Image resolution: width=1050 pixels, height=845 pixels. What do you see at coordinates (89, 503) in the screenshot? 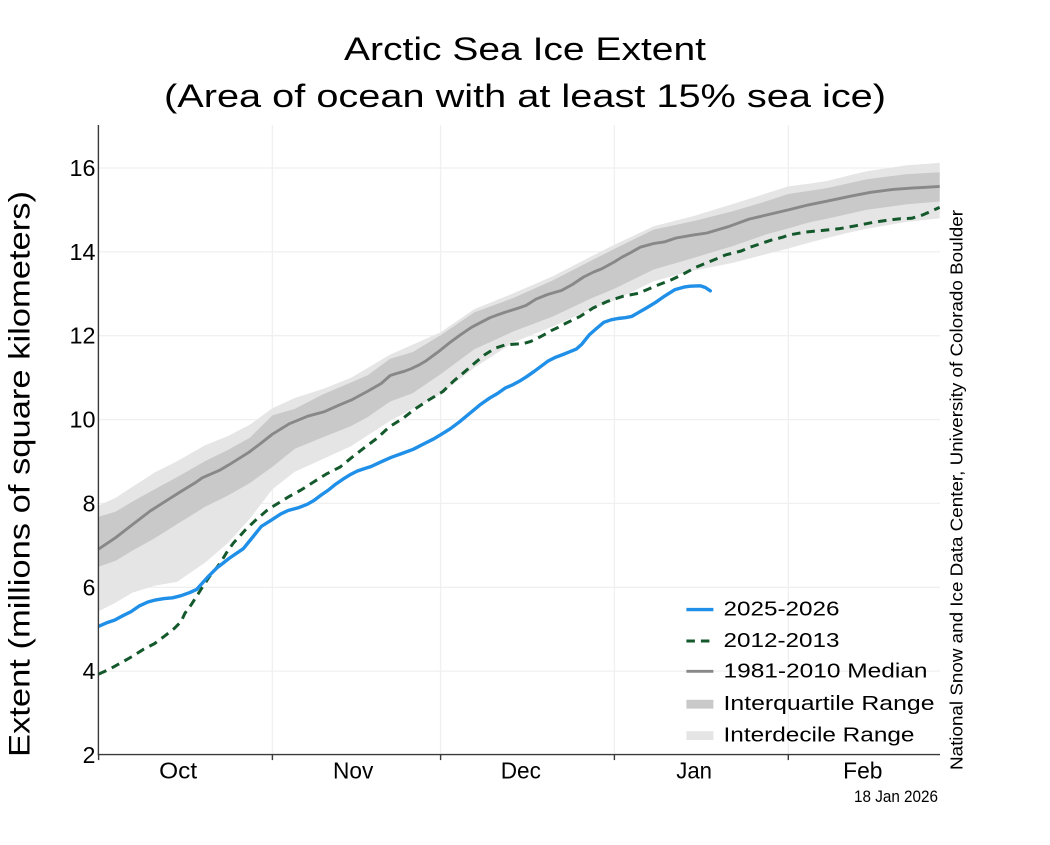
I see `svg-text: 8` at bounding box center [89, 503].